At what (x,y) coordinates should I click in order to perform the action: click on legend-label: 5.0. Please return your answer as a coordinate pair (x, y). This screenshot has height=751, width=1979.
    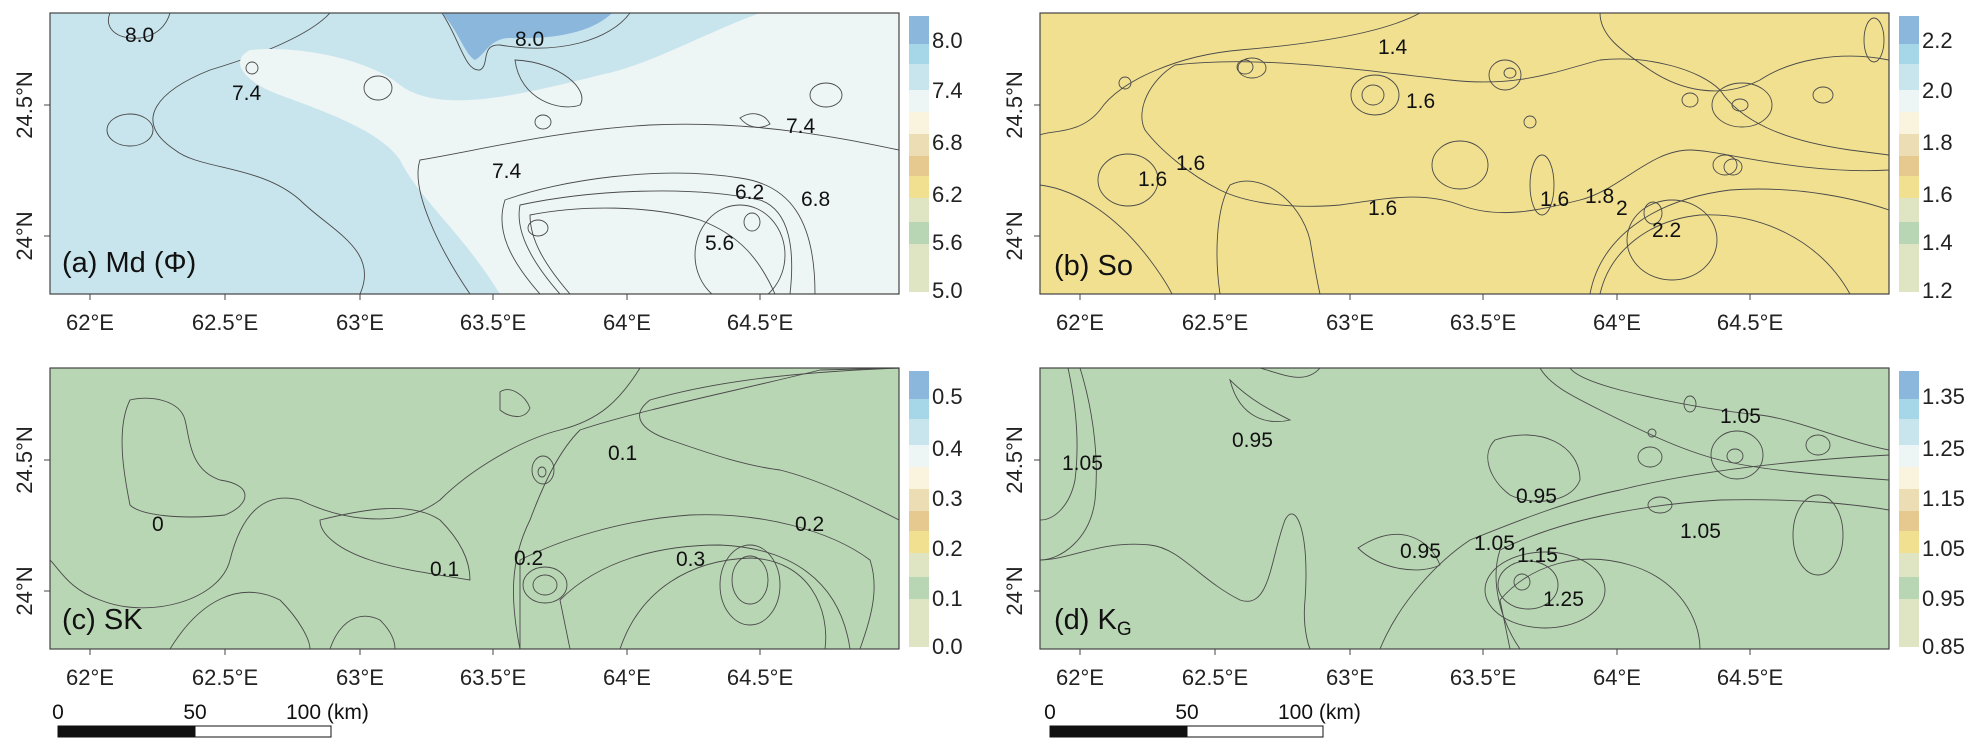
    Looking at the image, I should click on (947, 290).